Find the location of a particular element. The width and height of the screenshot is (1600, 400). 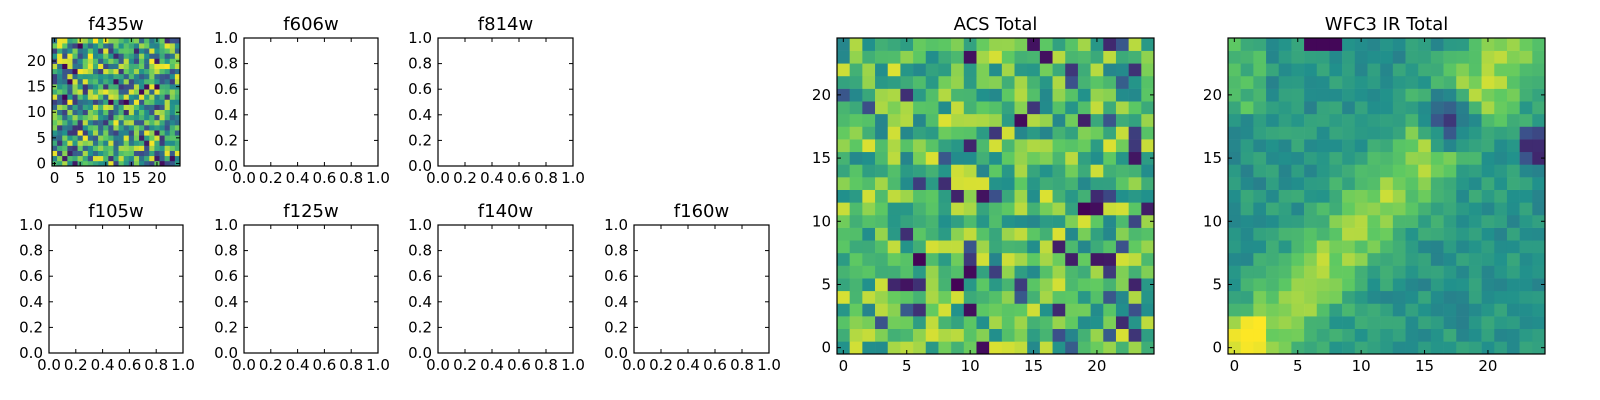

y-tick-label: 0.4 is located at coordinates (226, 115).